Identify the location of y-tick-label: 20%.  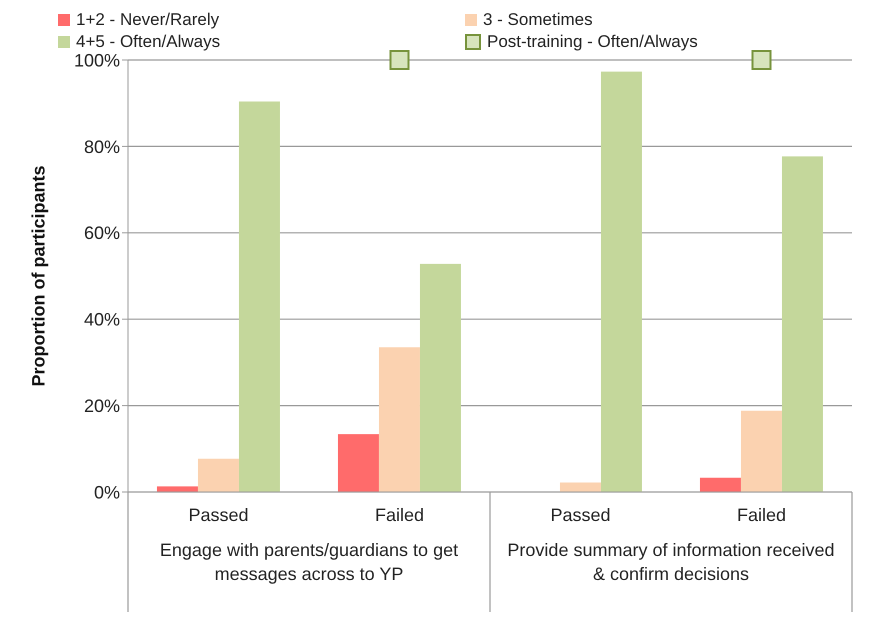
(102, 406).